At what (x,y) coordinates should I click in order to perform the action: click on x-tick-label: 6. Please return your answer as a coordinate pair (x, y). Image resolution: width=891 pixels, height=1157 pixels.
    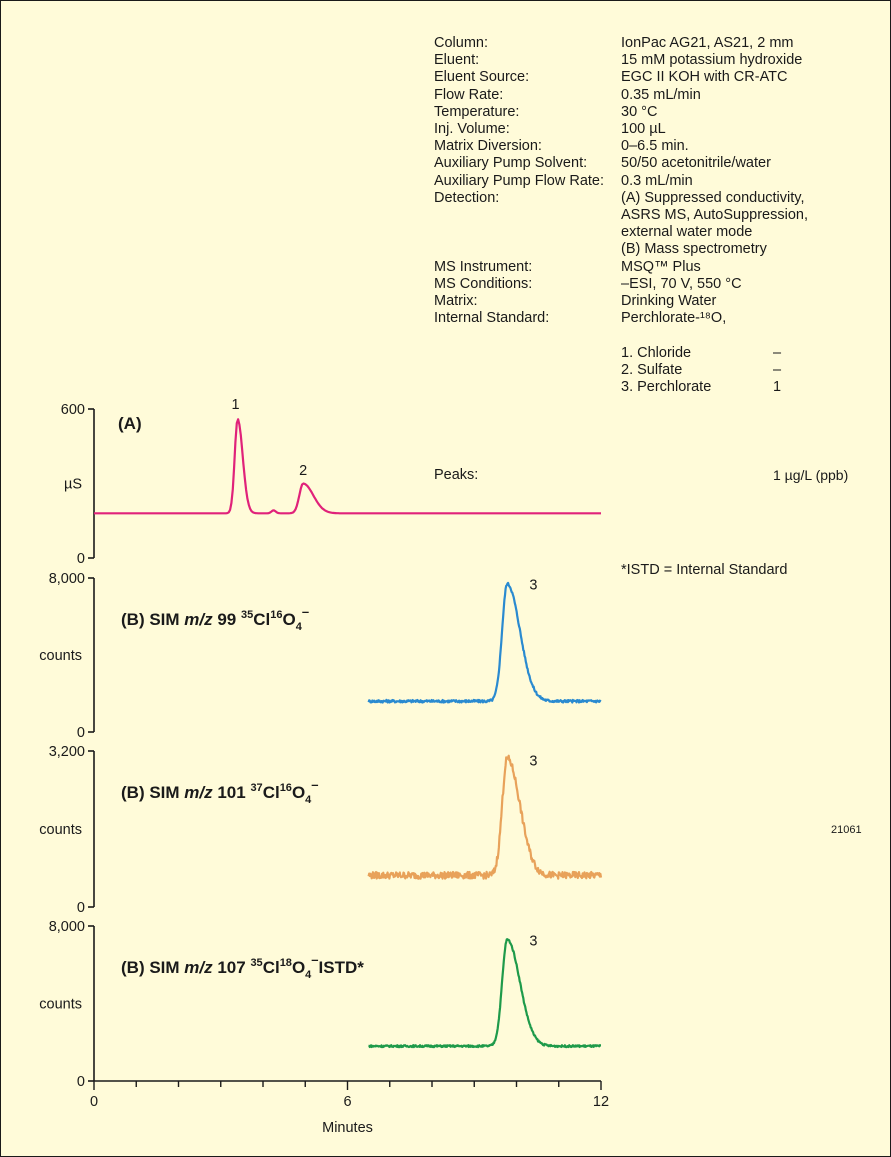
    Looking at the image, I should click on (347, 1102).